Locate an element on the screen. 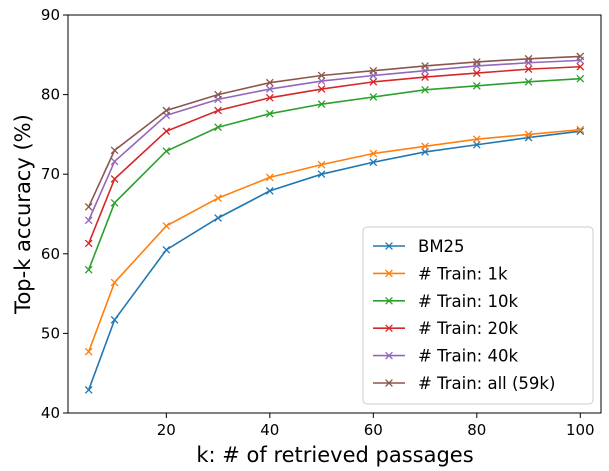  legend-label: BM25 is located at coordinates (441, 246).